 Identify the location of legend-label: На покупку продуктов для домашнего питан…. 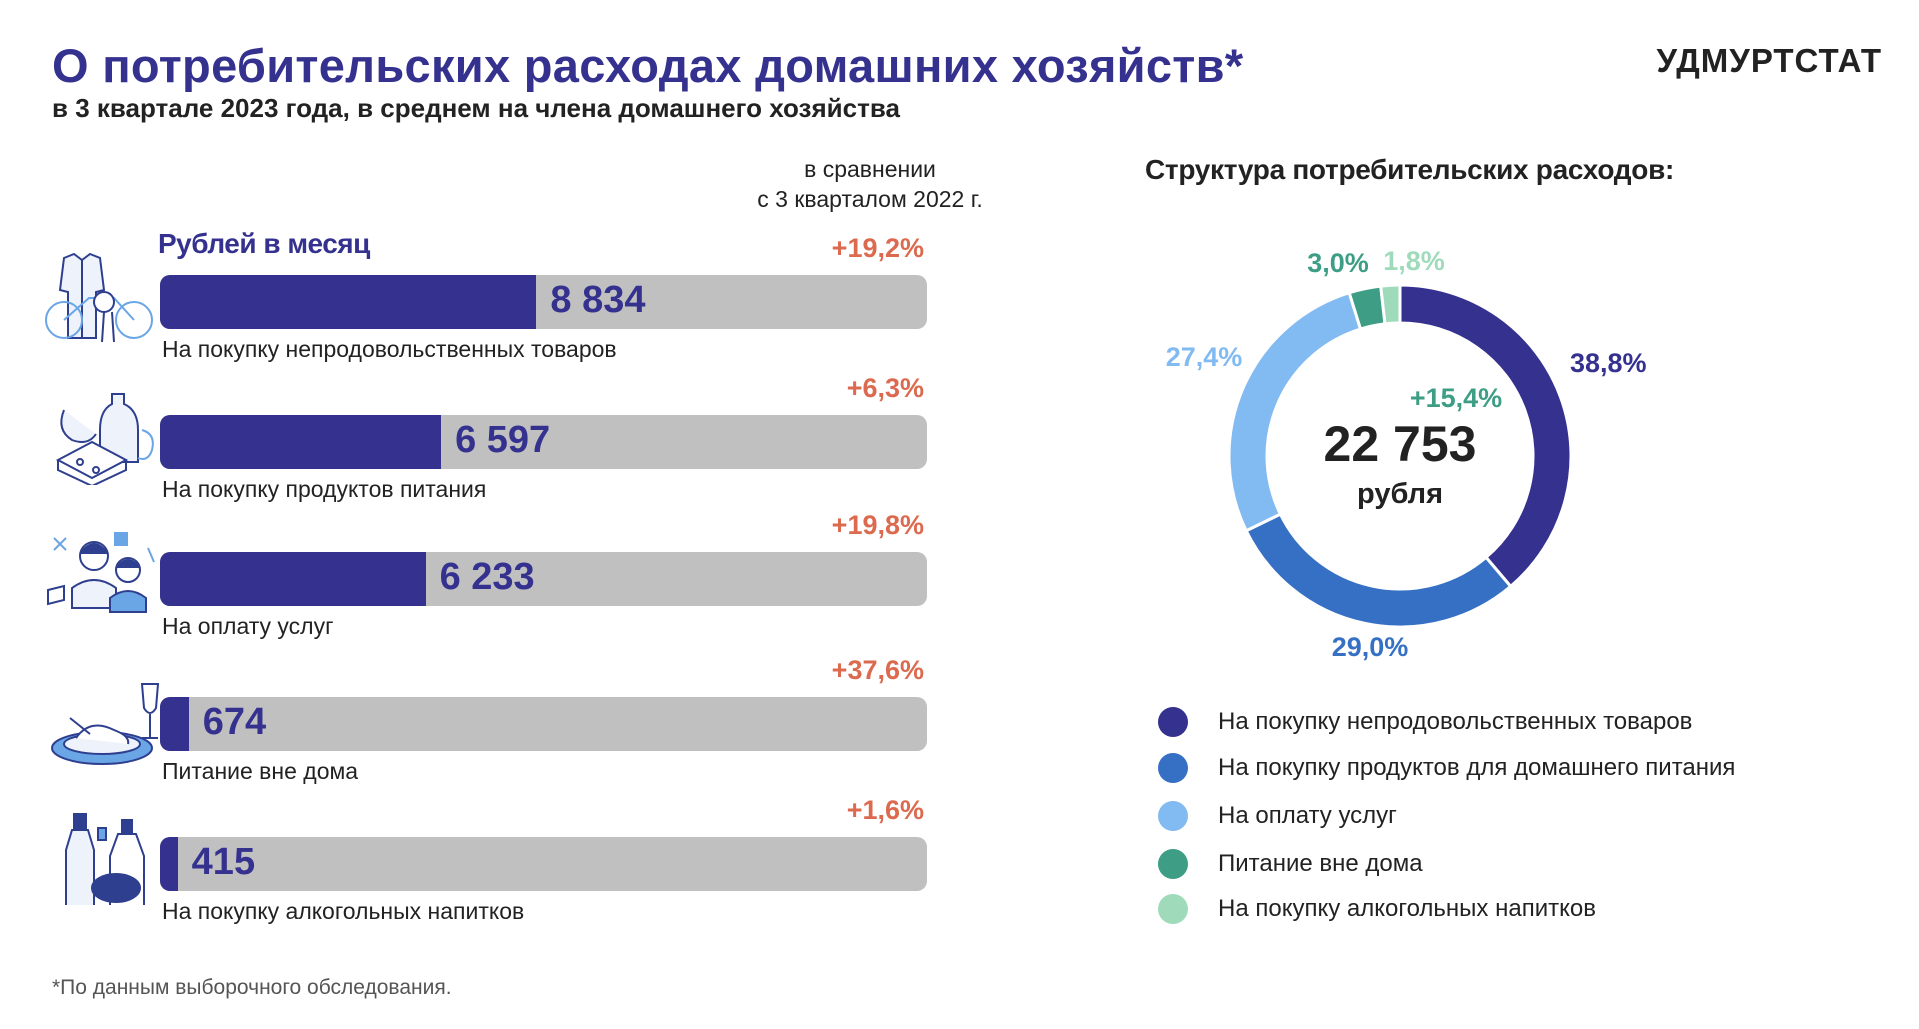
(1477, 767).